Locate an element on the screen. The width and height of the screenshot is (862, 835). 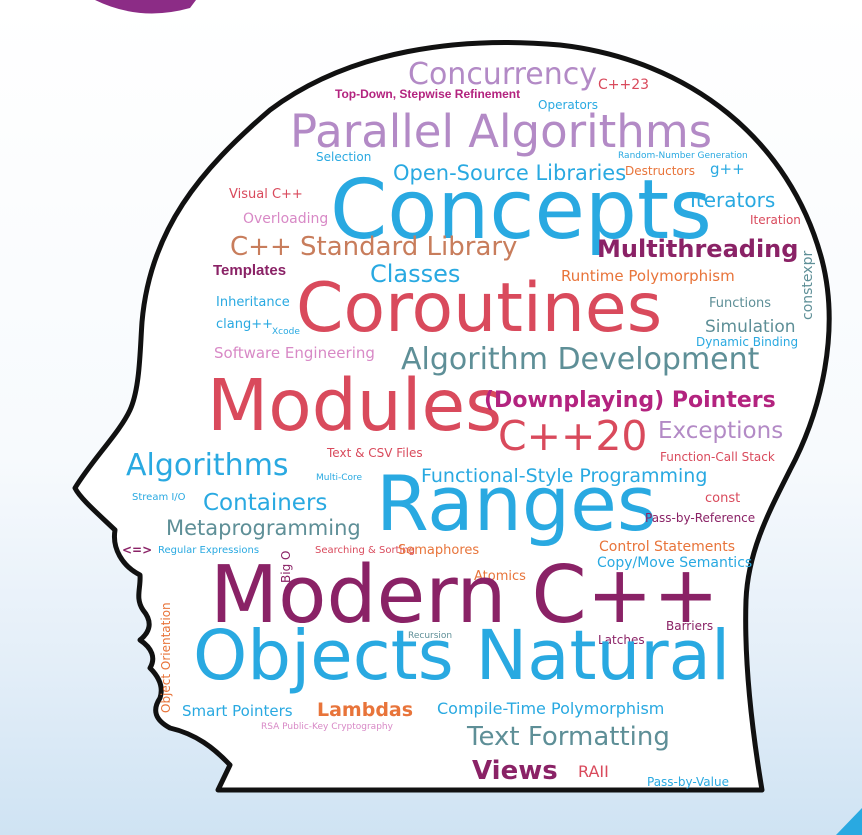
word-text-csv: Text & CSV Files is located at coordinates (375, 453).